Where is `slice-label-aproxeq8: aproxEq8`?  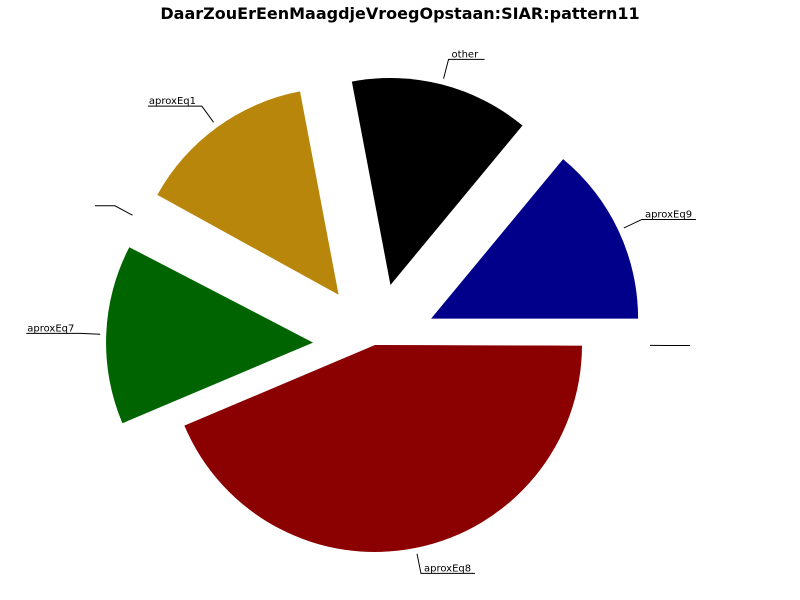
slice-label-aproxeq8: aproxEq8 is located at coordinates (447, 568).